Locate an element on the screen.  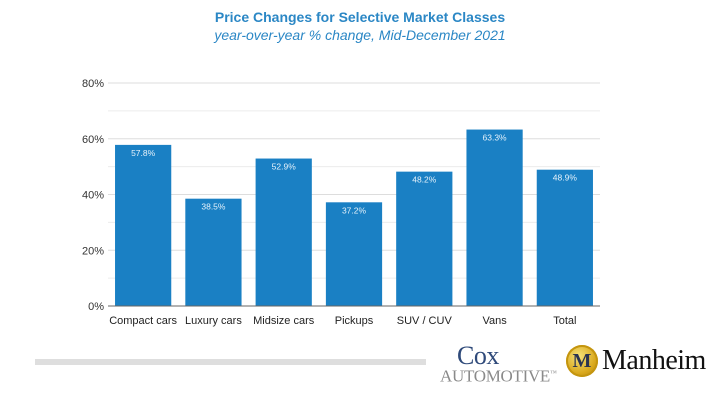
manheim-logo-text: Manheim is located at coordinates (654, 360).